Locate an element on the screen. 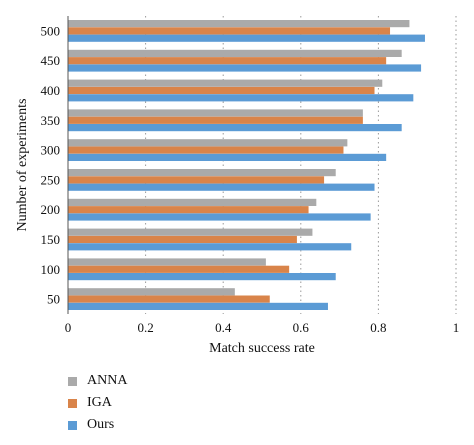  x-tick-0.8: 0.8 is located at coordinates (378, 327).